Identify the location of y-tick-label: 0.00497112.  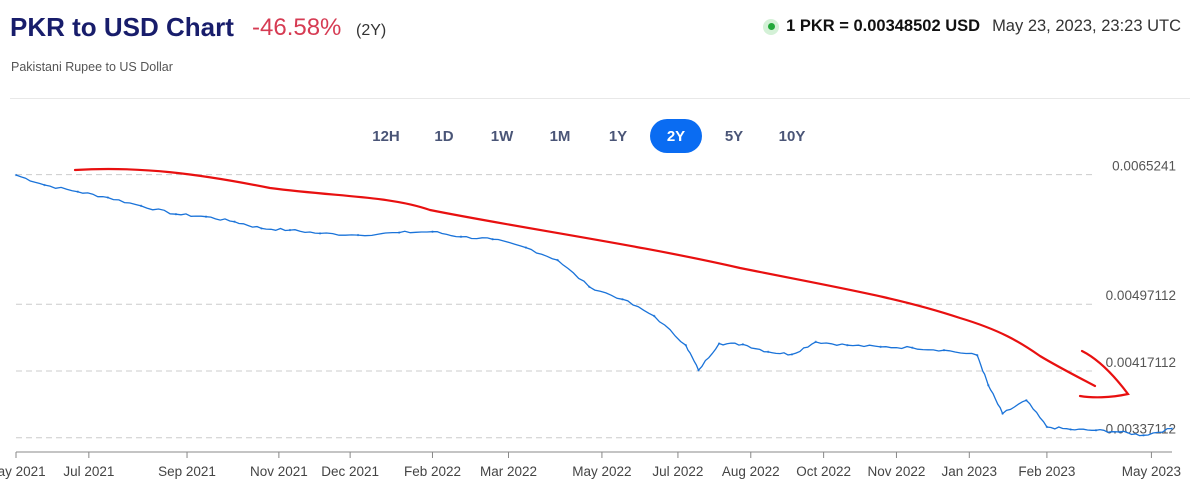
(1141, 295).